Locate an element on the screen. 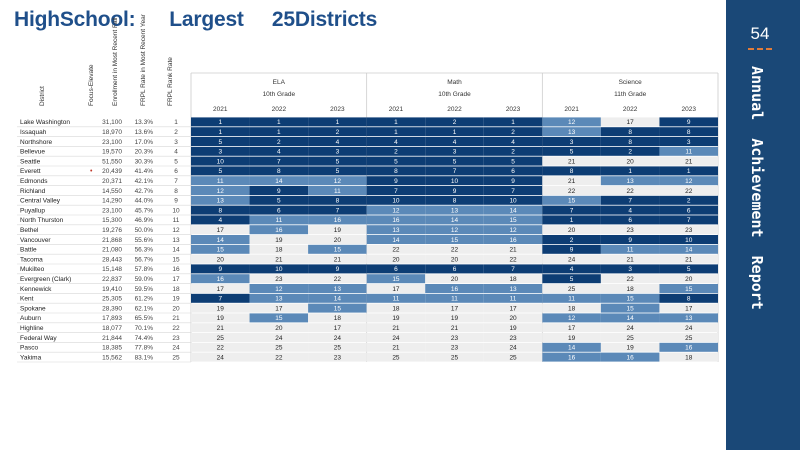  rank-value: 13 is located at coordinates (396, 230).